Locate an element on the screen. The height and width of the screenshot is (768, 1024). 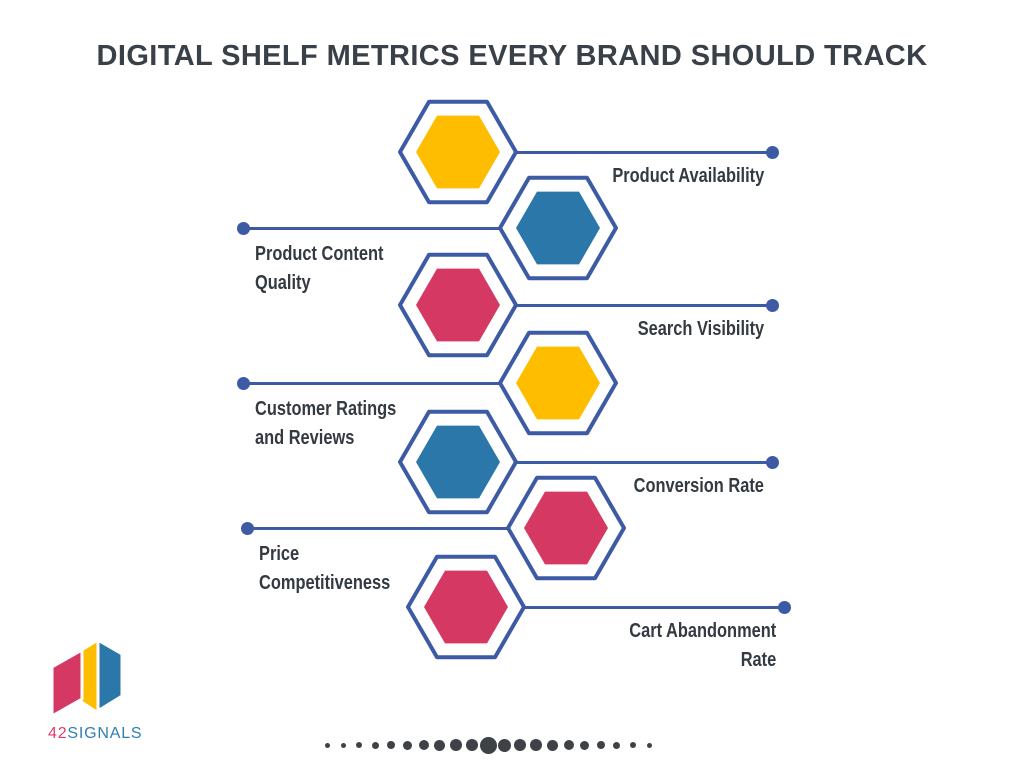
metric-label: Customer Ratings and Reviews is located at coordinates (326, 423).